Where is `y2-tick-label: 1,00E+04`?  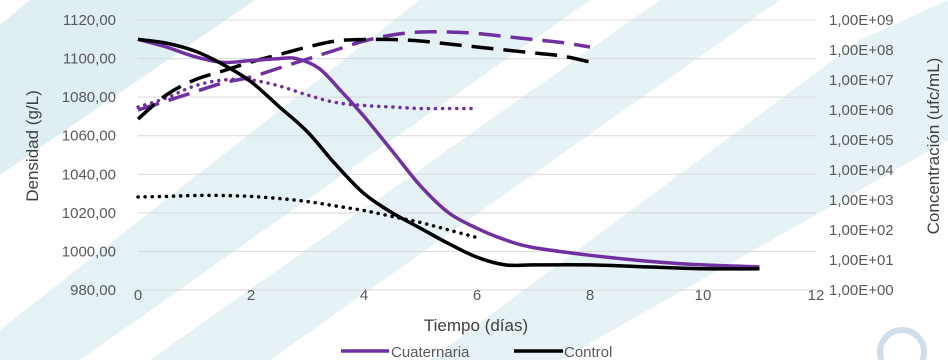
y2-tick-label: 1,00E+04 is located at coordinates (861, 170).